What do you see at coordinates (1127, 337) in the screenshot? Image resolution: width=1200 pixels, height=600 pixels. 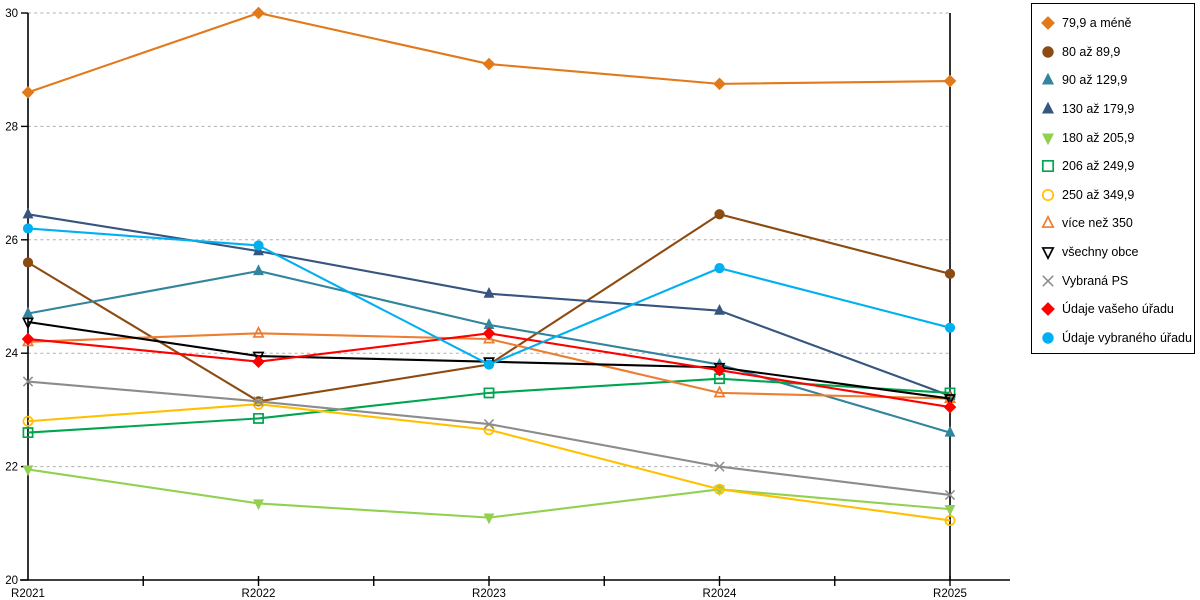 I see `legend-label: Údaje vybraného úřadu` at bounding box center [1127, 337].